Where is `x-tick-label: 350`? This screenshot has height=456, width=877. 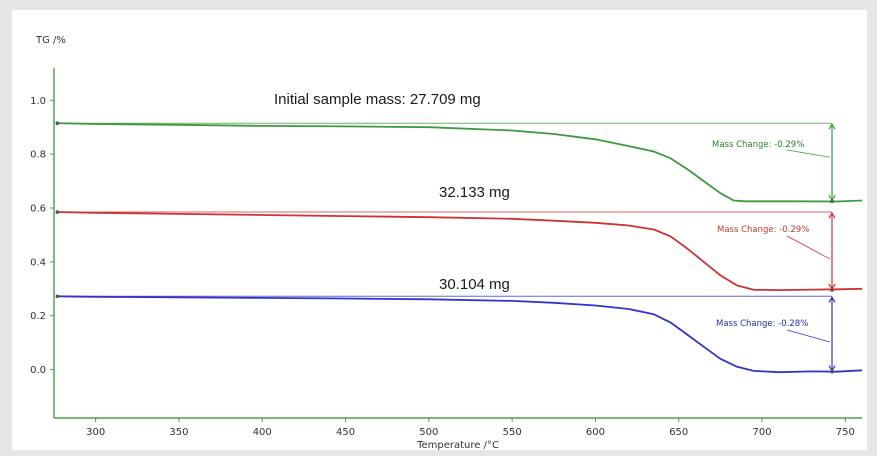 x-tick-label: 350 is located at coordinates (178, 432).